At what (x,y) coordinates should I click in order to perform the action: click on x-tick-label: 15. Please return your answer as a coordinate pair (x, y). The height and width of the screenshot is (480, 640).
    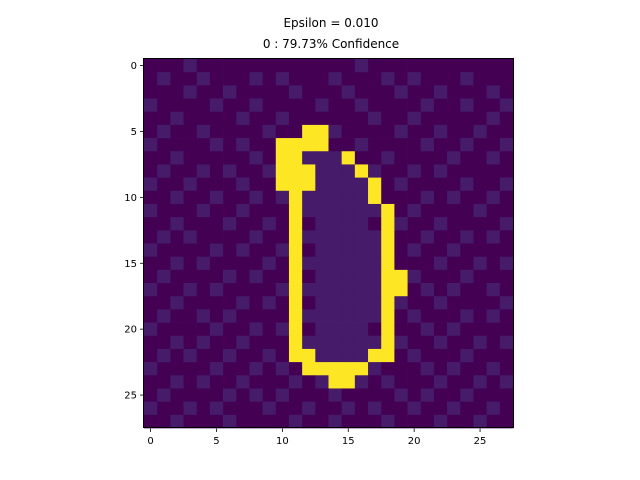
    Looking at the image, I should click on (348, 441).